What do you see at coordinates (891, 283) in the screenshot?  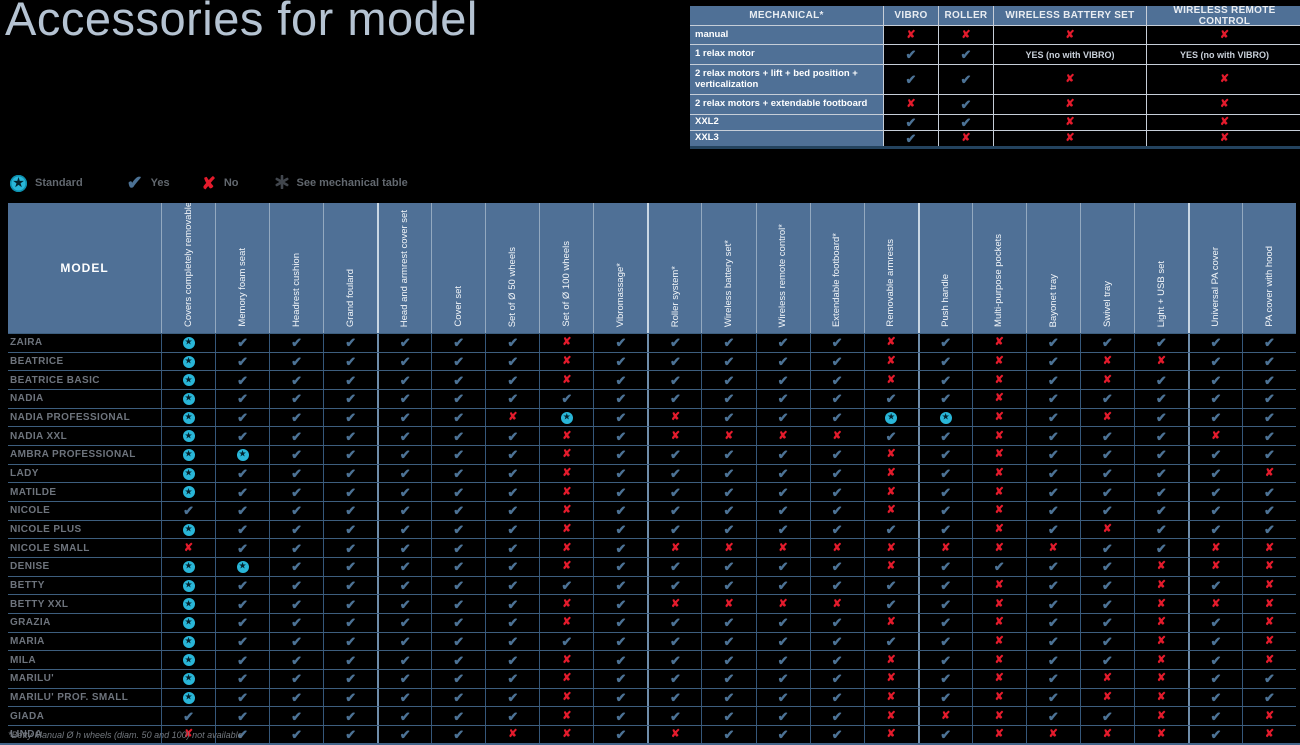 I see `accessory-column-label: Removable armrests` at bounding box center [891, 283].